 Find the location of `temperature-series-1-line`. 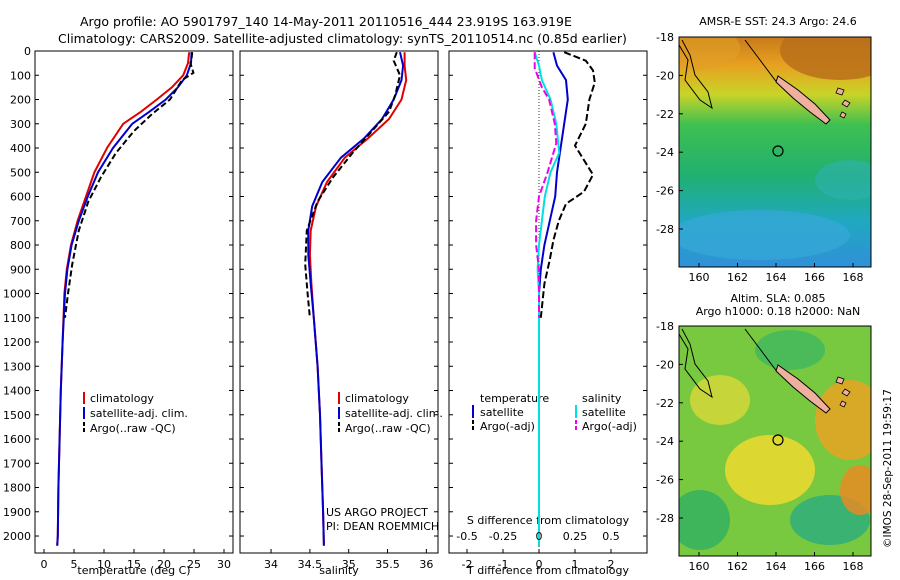

temperature-series-1-line is located at coordinates (123, 299).